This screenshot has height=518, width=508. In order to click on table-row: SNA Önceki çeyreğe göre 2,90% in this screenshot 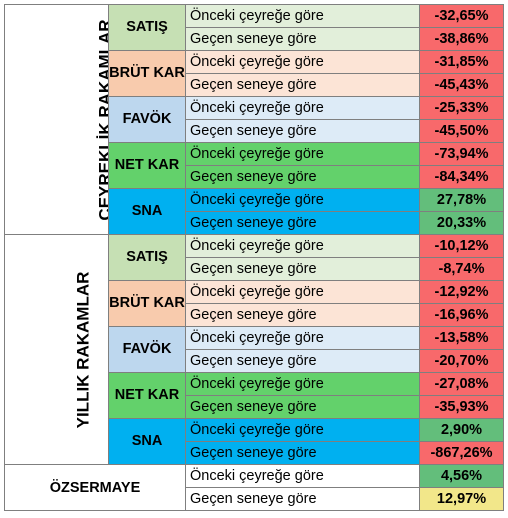, I will do `click(254, 441)`.